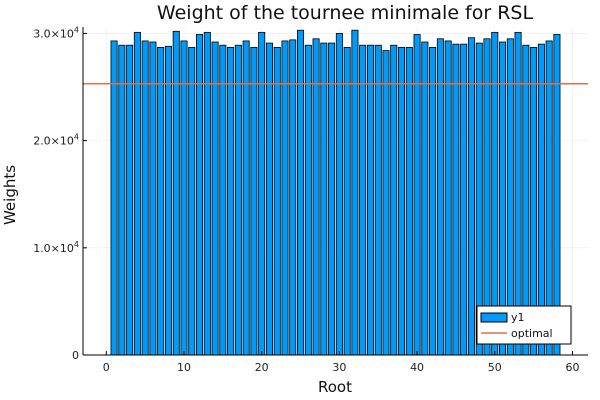 This screenshot has width=600, height=400. Describe the element at coordinates (75, 355) in the screenshot. I see `y-tick-label-0: 0` at that location.